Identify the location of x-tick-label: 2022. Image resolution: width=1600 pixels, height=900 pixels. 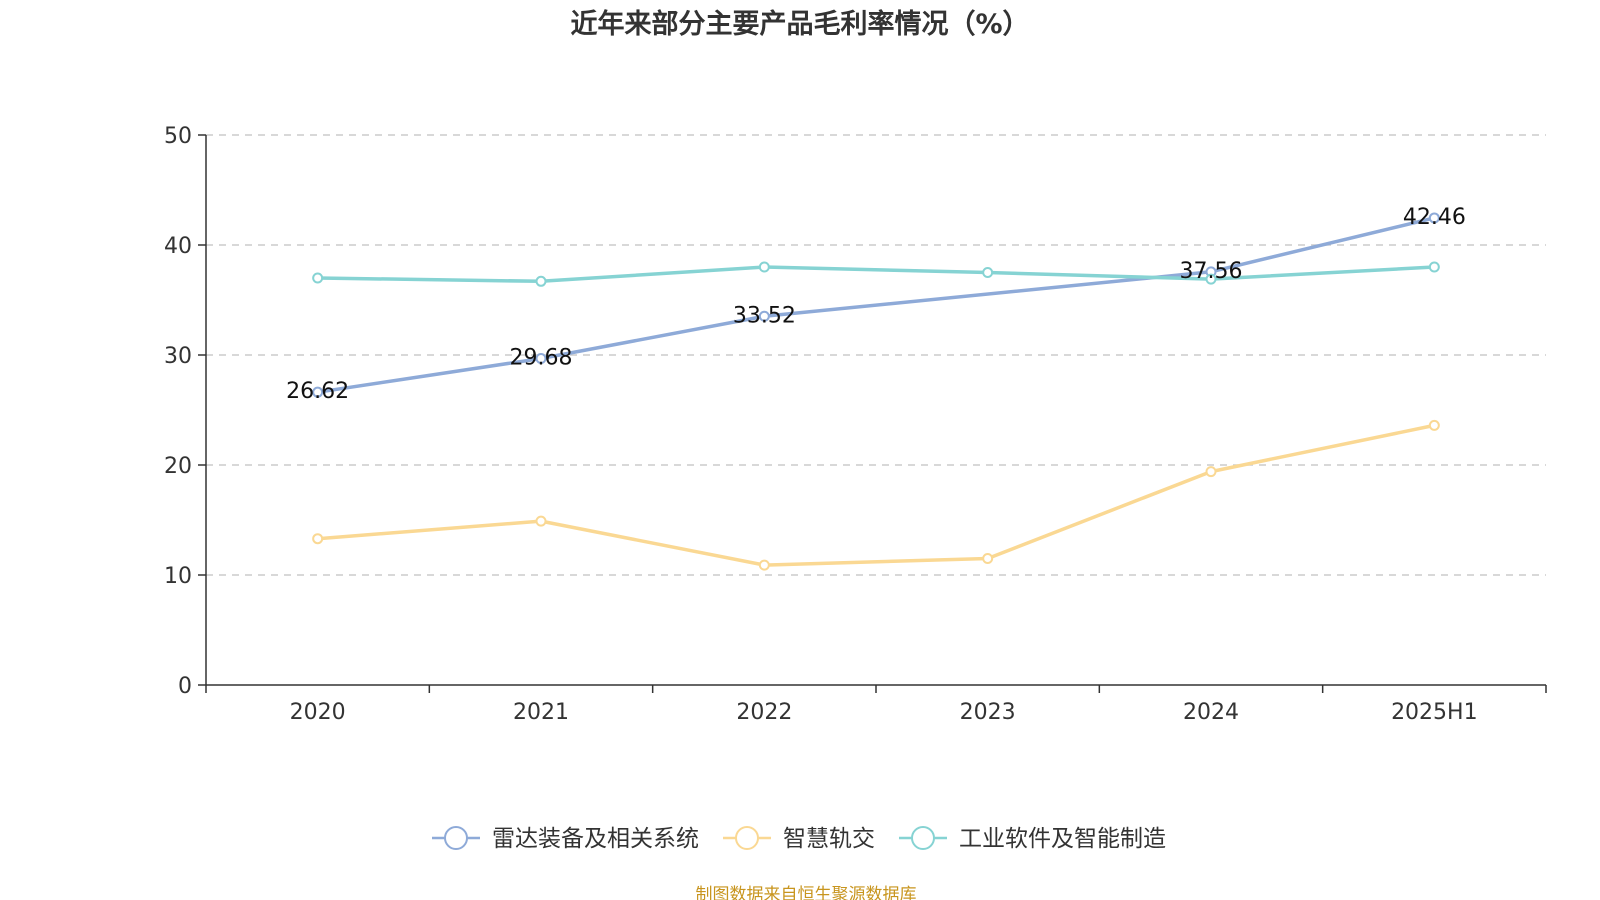
(764, 712).